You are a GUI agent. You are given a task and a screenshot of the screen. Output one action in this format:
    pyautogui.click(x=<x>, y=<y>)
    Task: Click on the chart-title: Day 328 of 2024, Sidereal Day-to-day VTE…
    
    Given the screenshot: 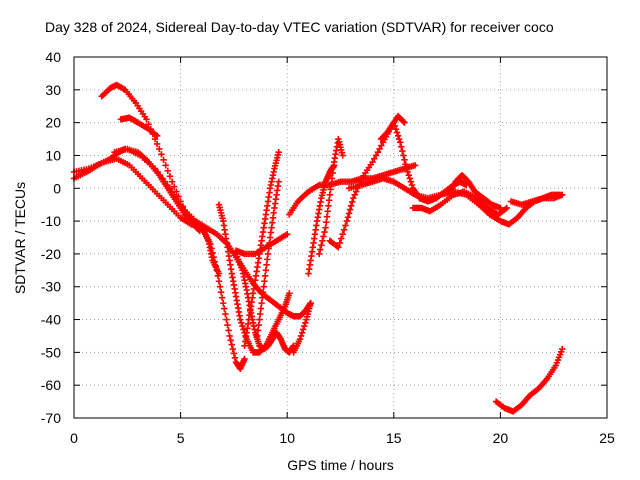 What is the action you would take?
    pyautogui.click(x=299, y=27)
    